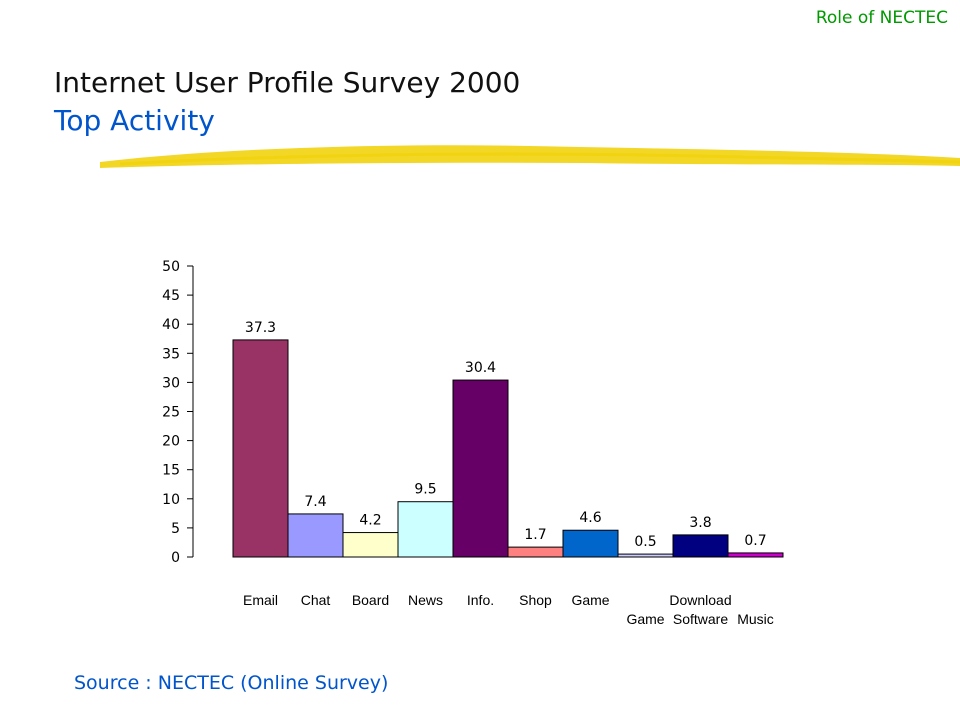 This screenshot has height=720, width=960. What do you see at coordinates (260, 600) in the screenshot?
I see `category-label: Email` at bounding box center [260, 600].